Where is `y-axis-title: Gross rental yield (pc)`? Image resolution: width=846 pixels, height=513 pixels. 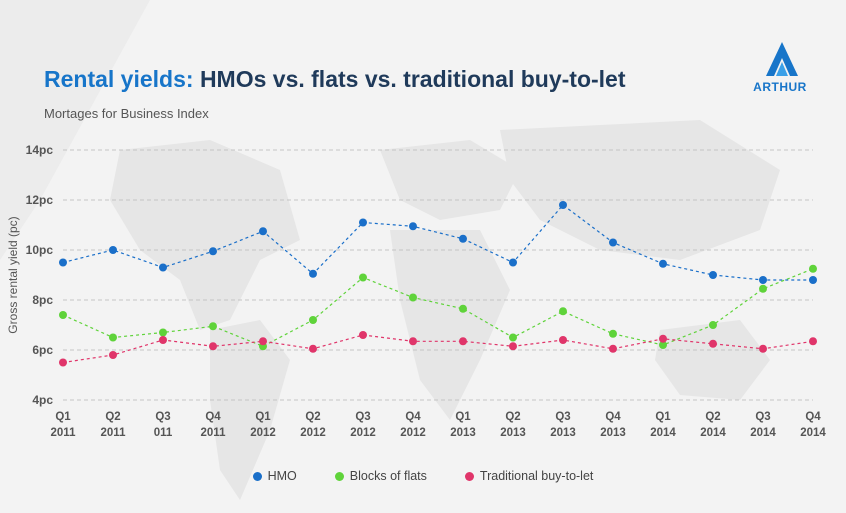 y-axis-title: Gross rental yield (pc) is located at coordinates (13, 274).